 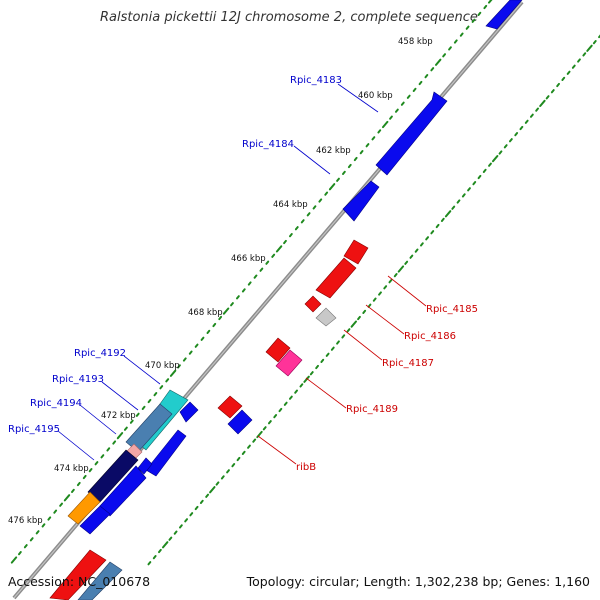 I want to click on gene-rpic-4186b, so click(x=313, y=304).